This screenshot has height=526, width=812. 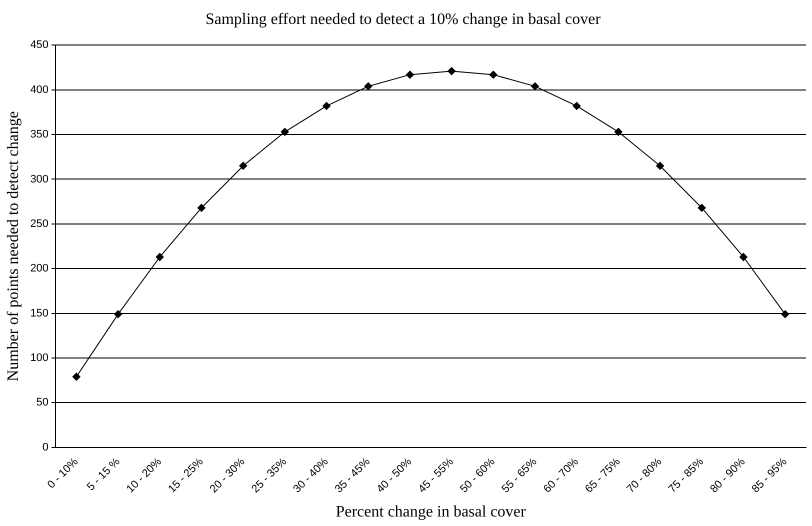 I want to click on y-tick-label: 50, so click(x=42, y=402).